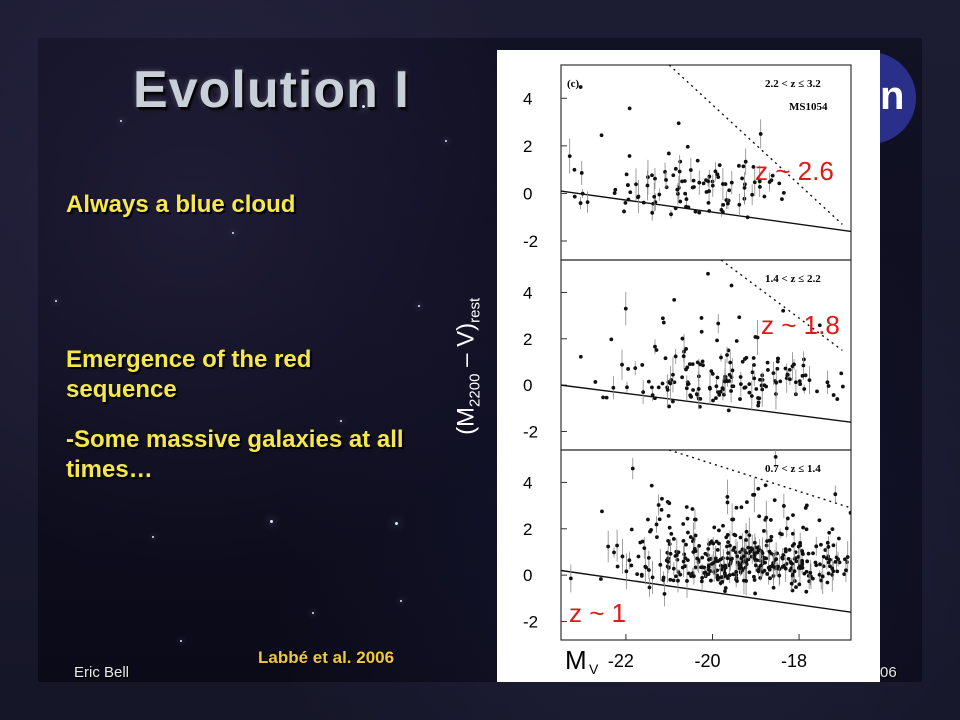  What do you see at coordinates (181, 204) in the screenshot?
I see `bullet-blue-cloud: Always a blue cloud` at bounding box center [181, 204].